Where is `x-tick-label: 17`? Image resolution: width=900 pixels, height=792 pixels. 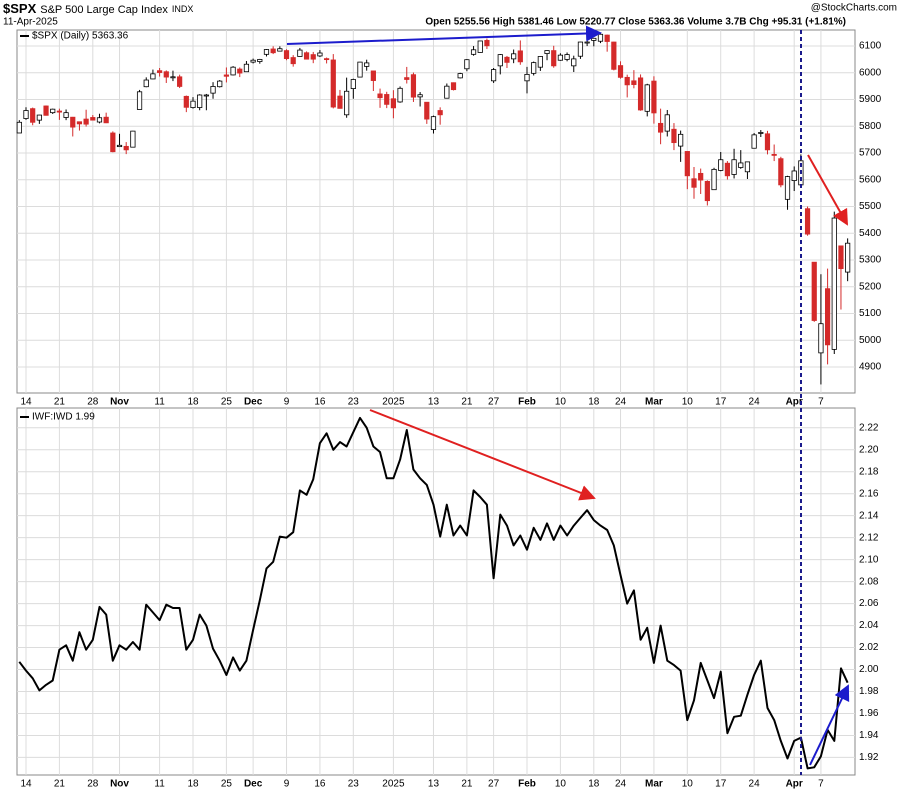
x-tick-label: 17 is located at coordinates (721, 402).